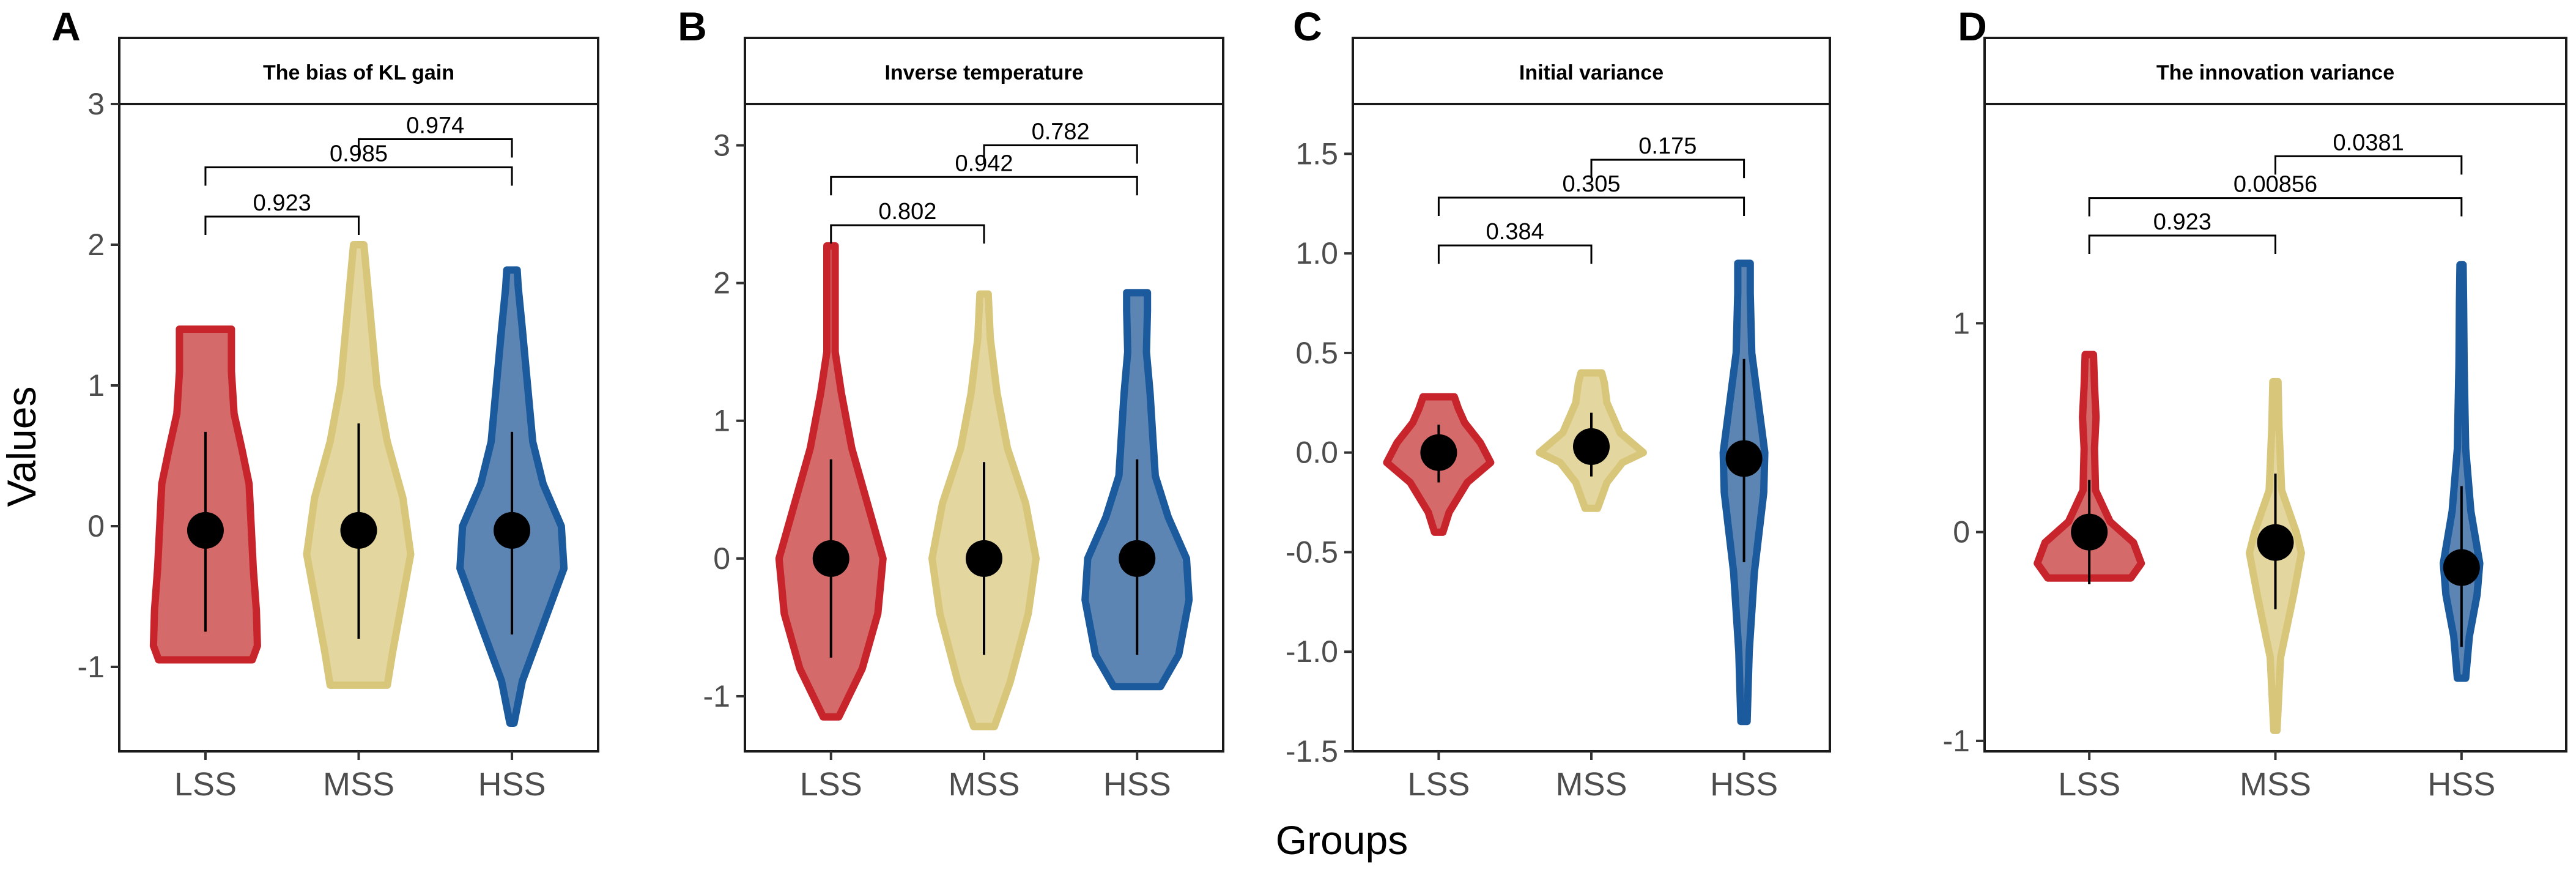 This screenshot has width=2576, height=870. I want to click on y-tick-label: -0.5, so click(1312, 552).